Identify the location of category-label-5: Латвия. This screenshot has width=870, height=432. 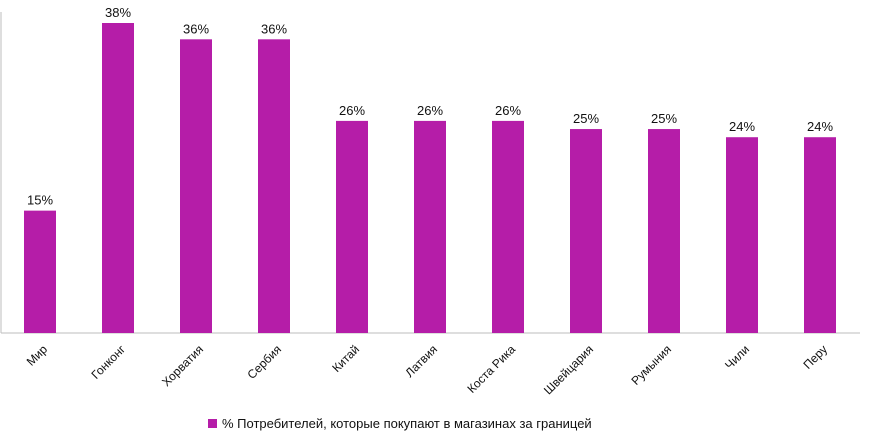
(421, 361).